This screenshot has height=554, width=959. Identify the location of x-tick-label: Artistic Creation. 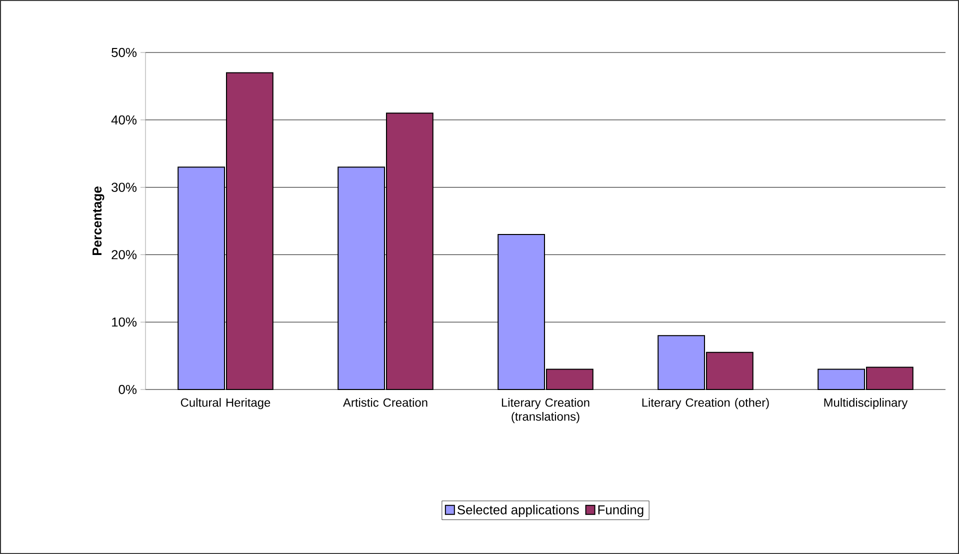
(385, 402).